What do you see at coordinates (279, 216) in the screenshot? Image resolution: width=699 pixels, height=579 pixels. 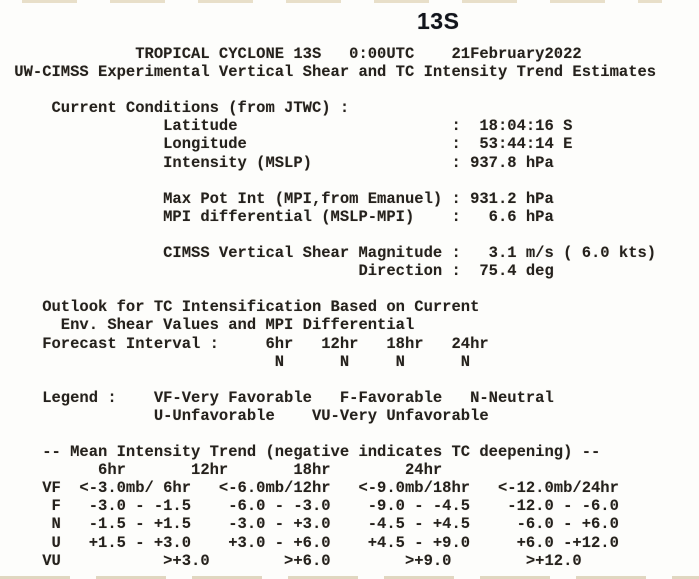 I see `mpi-differential-row: MPI differential (MSLP-MPI) : 6.6 hPa` at bounding box center [279, 216].